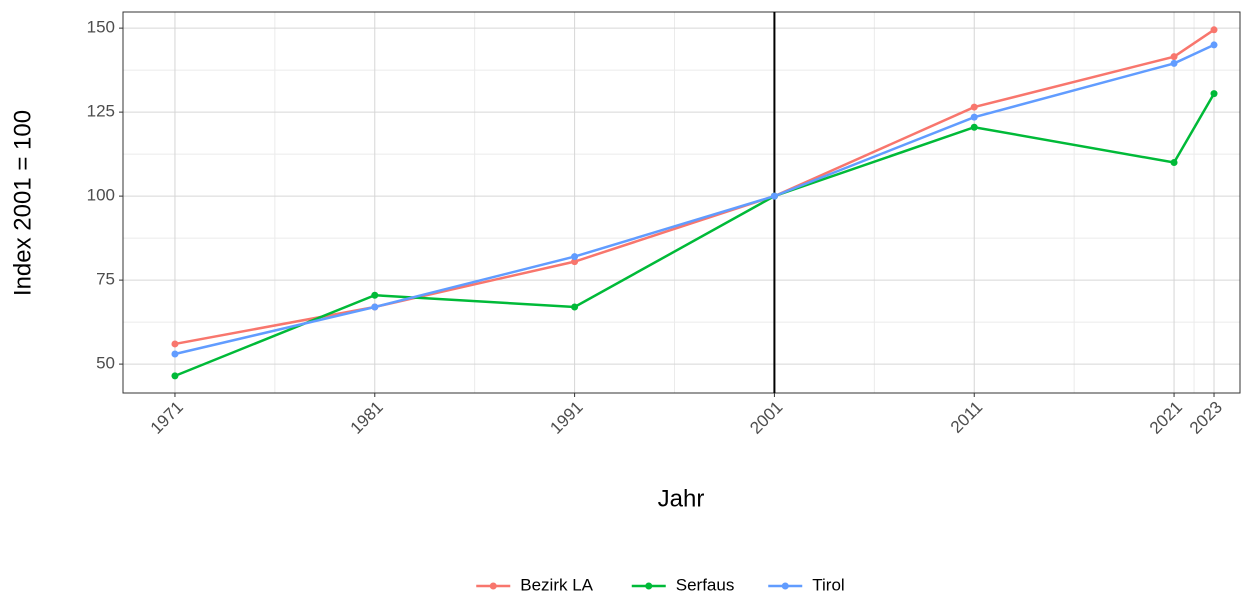 This screenshot has width=1255, height=598. What do you see at coordinates (766, 418) in the screenshot?
I see `x-tick-label: 2001` at bounding box center [766, 418].